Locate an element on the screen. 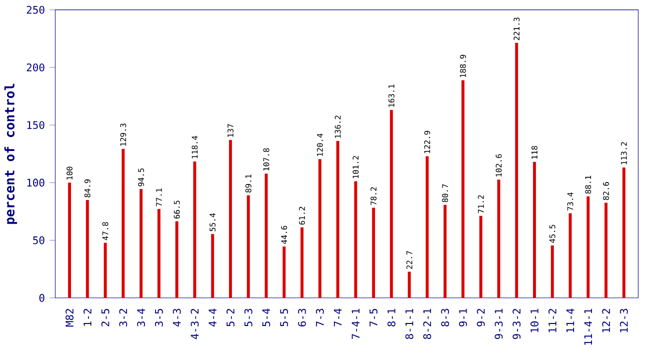 The height and width of the screenshot is (350, 650). x-tick-label: 9-2 is located at coordinates (480, 317).